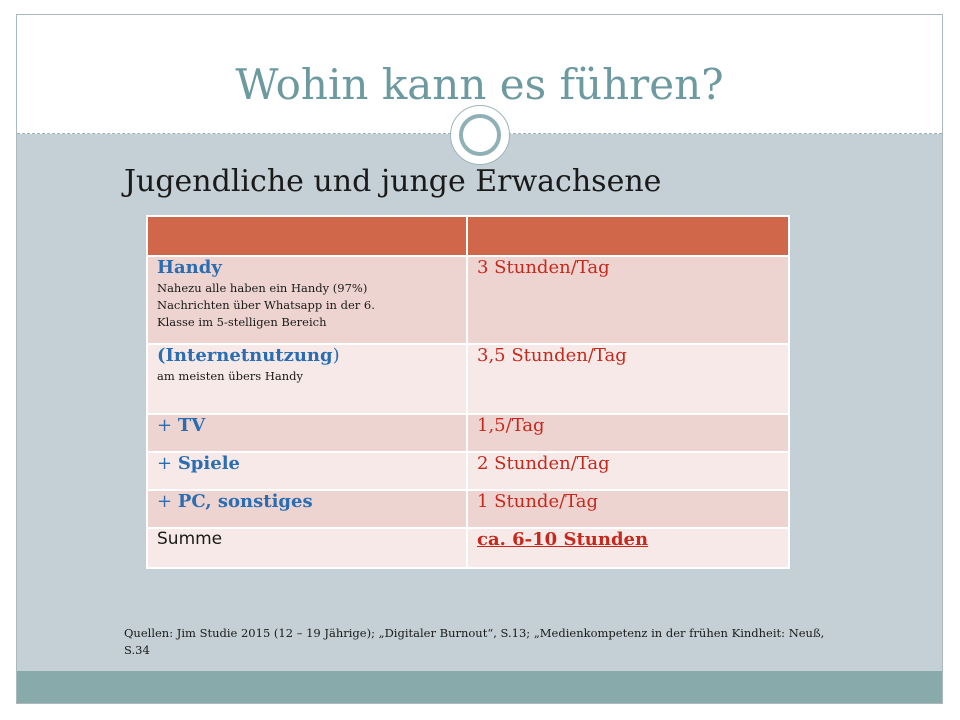 The image size is (960, 720). What do you see at coordinates (245, 355) in the screenshot?
I see `row-label: (Internetnutzung` at bounding box center [245, 355].